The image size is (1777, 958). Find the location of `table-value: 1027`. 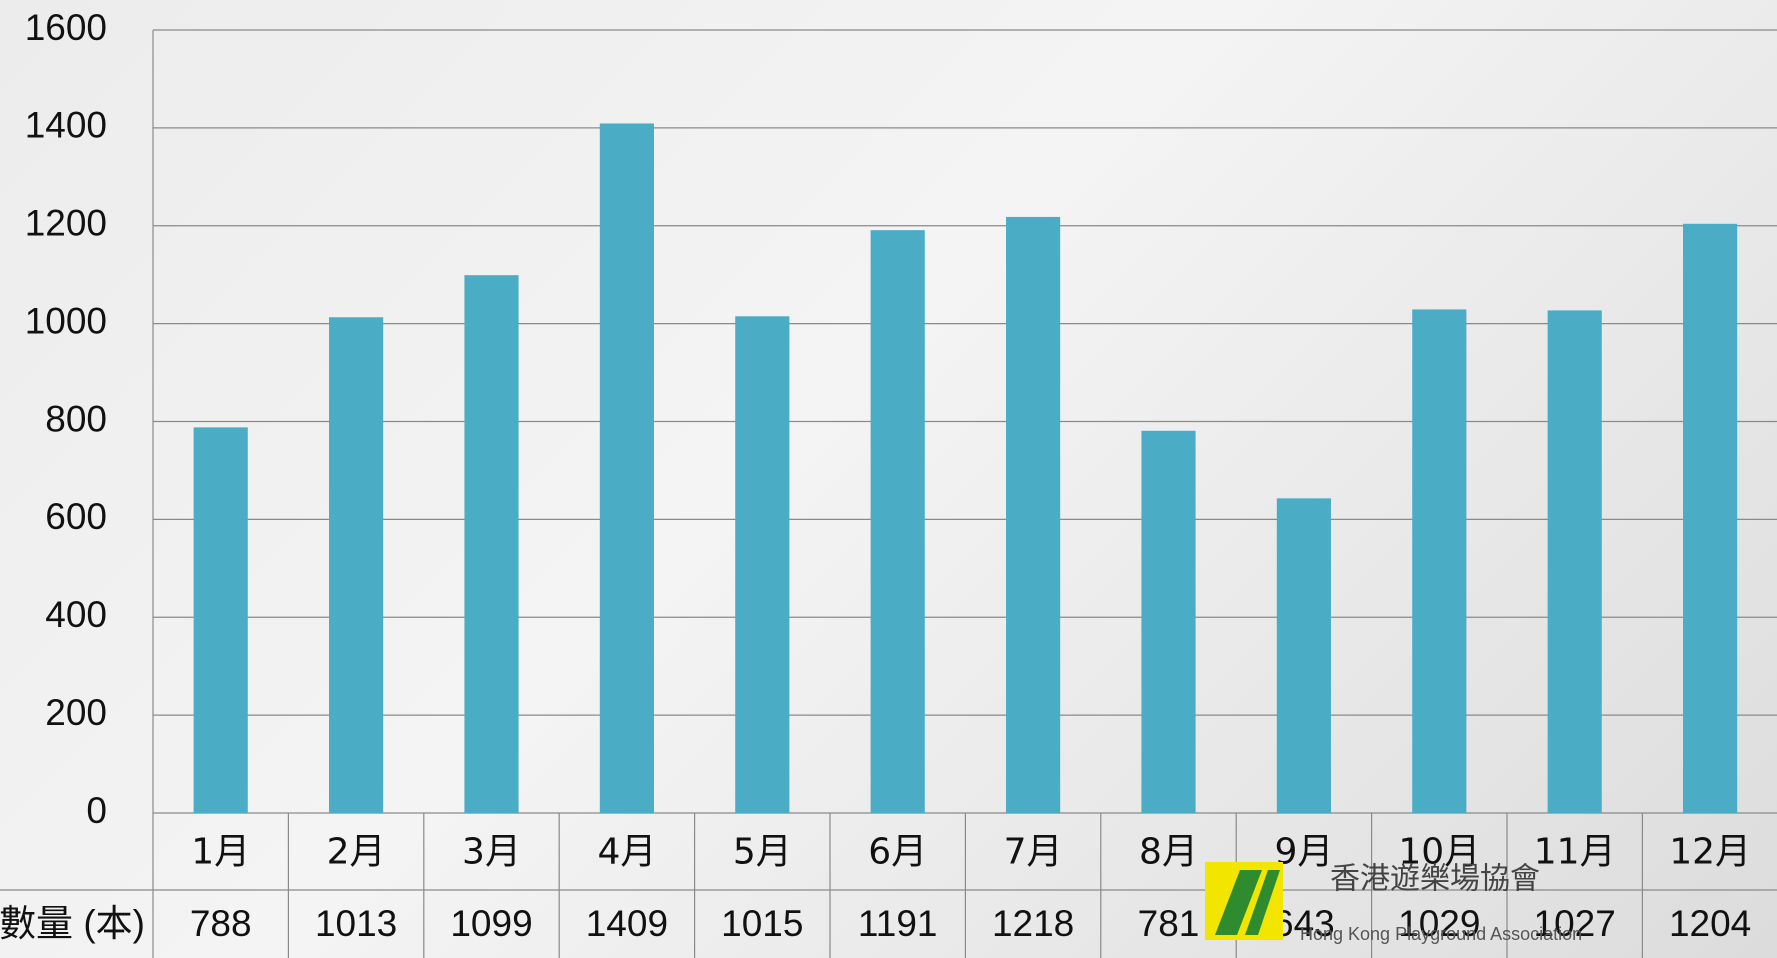

table-value: 1027 is located at coordinates (1575, 923).